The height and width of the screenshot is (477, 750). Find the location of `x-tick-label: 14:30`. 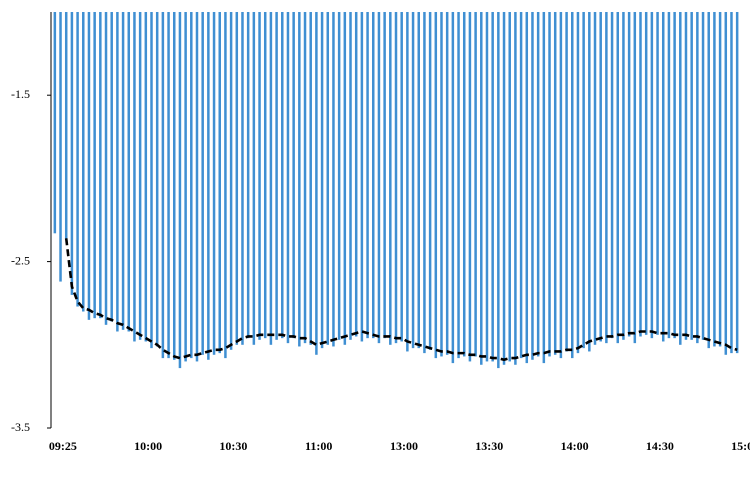

x-tick-label: 14:30 is located at coordinates (660, 446).